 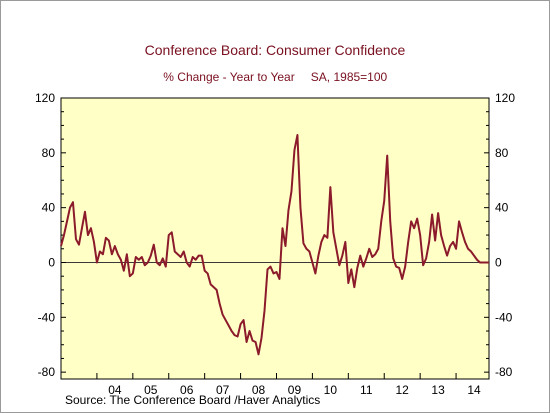 I want to click on x-tick-label: 07, so click(x=223, y=390).